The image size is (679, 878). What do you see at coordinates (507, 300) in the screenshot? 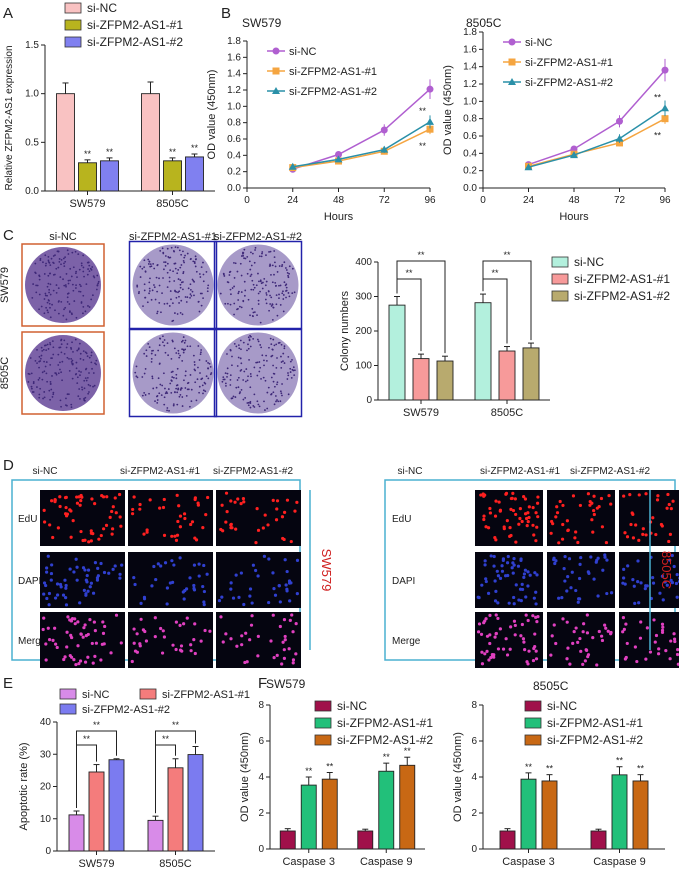
I see `significance-bracket` at bounding box center [507, 300].